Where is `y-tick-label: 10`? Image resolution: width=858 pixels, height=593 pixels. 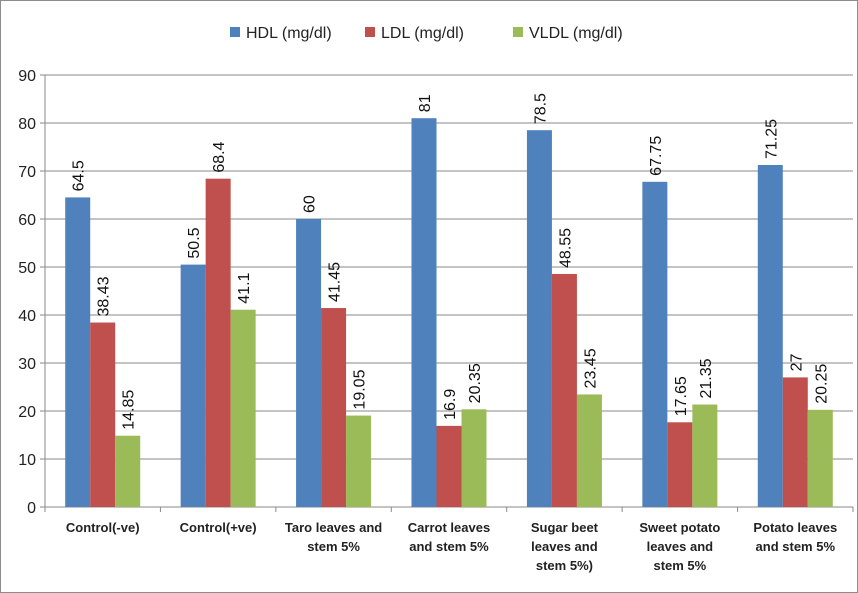 y-tick-label: 10 is located at coordinates (27, 460).